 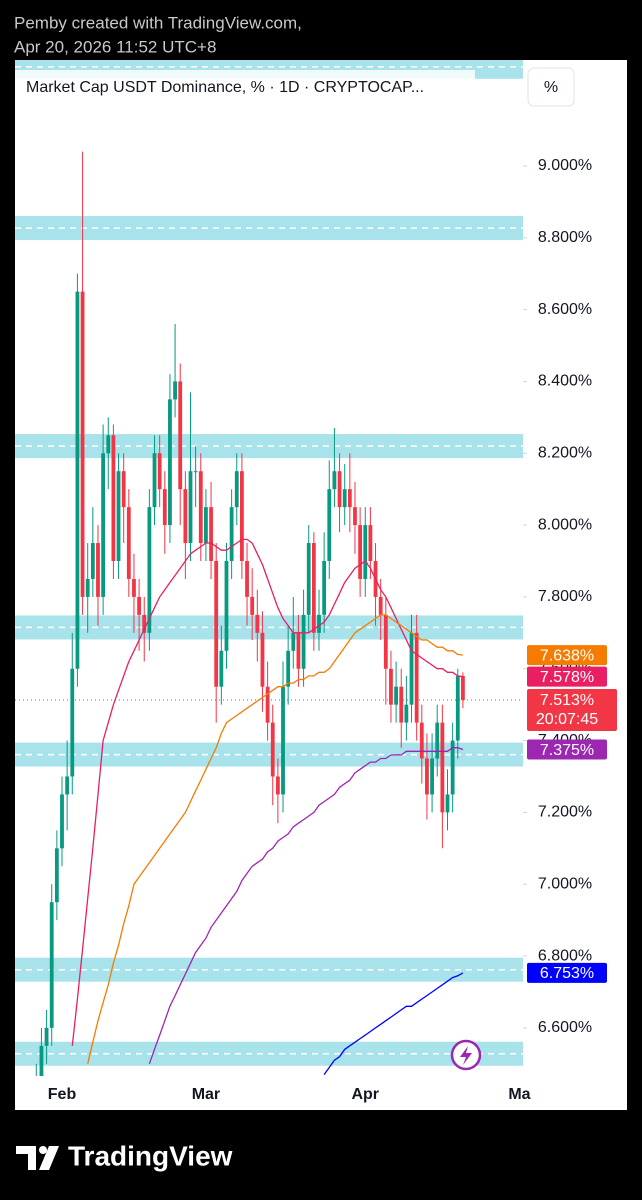 What do you see at coordinates (565, 1027) in the screenshot?
I see `y-tick-label: 6.600%` at bounding box center [565, 1027].